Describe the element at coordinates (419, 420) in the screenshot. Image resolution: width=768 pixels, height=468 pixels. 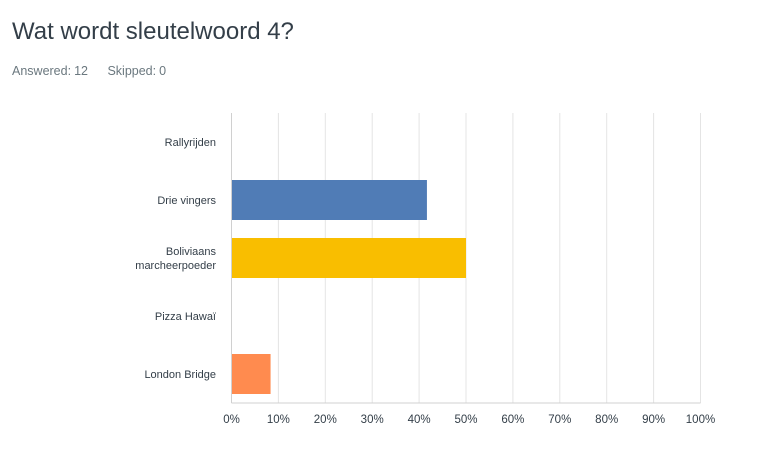
I see `x-tick-label: 40%` at that location.